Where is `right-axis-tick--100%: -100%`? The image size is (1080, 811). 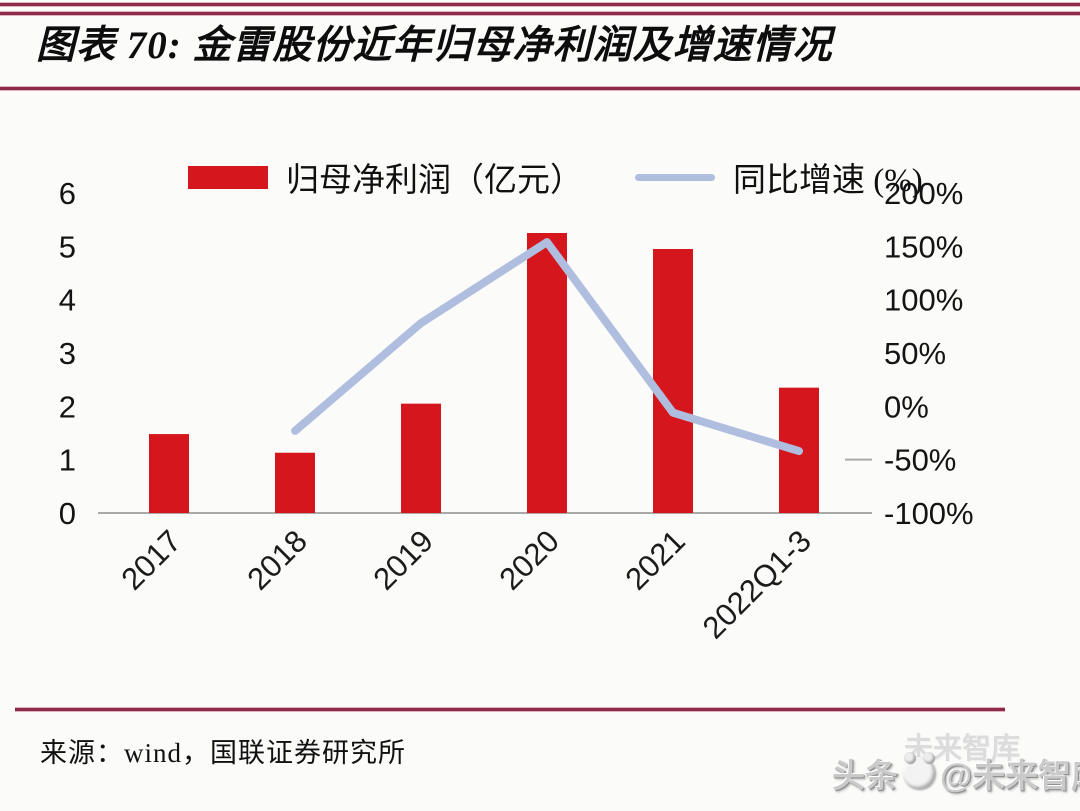 right-axis-tick--100%: -100% is located at coordinates (929, 513).